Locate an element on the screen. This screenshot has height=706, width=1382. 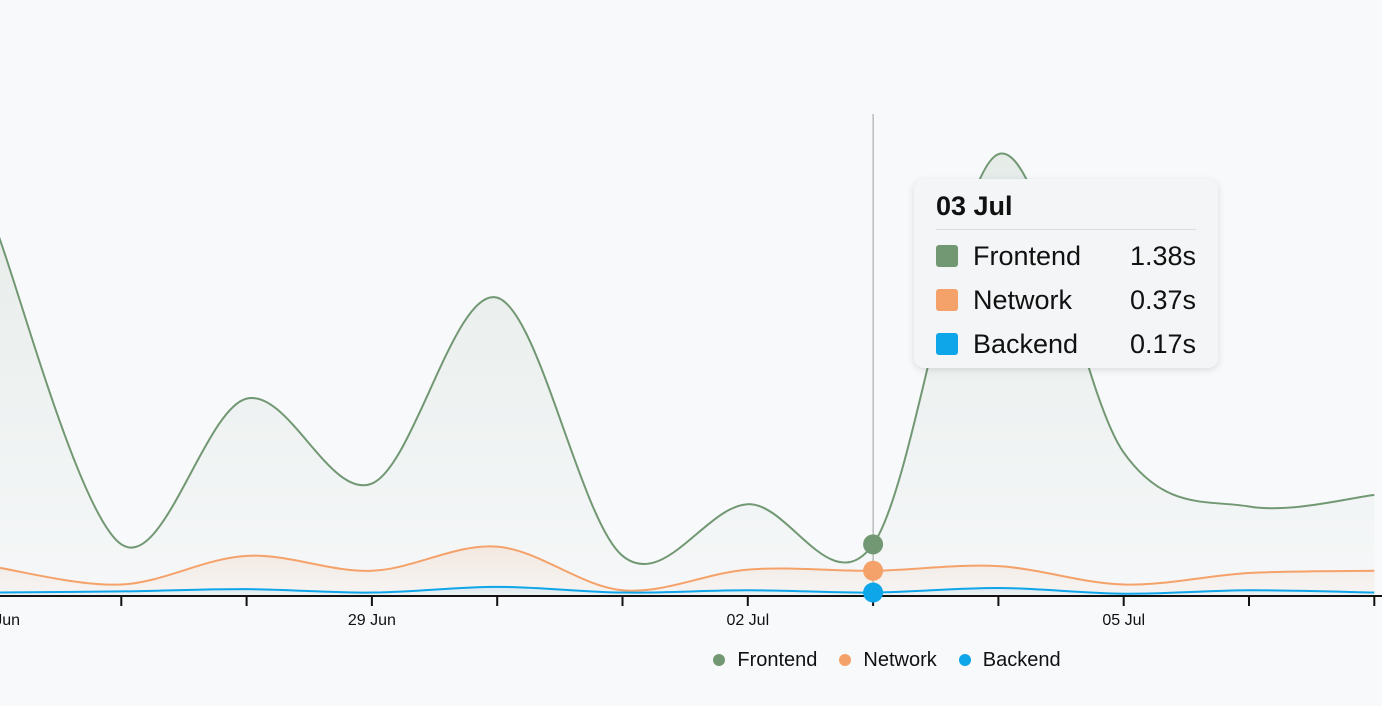
frontend-swatch-icon is located at coordinates (947, 256).